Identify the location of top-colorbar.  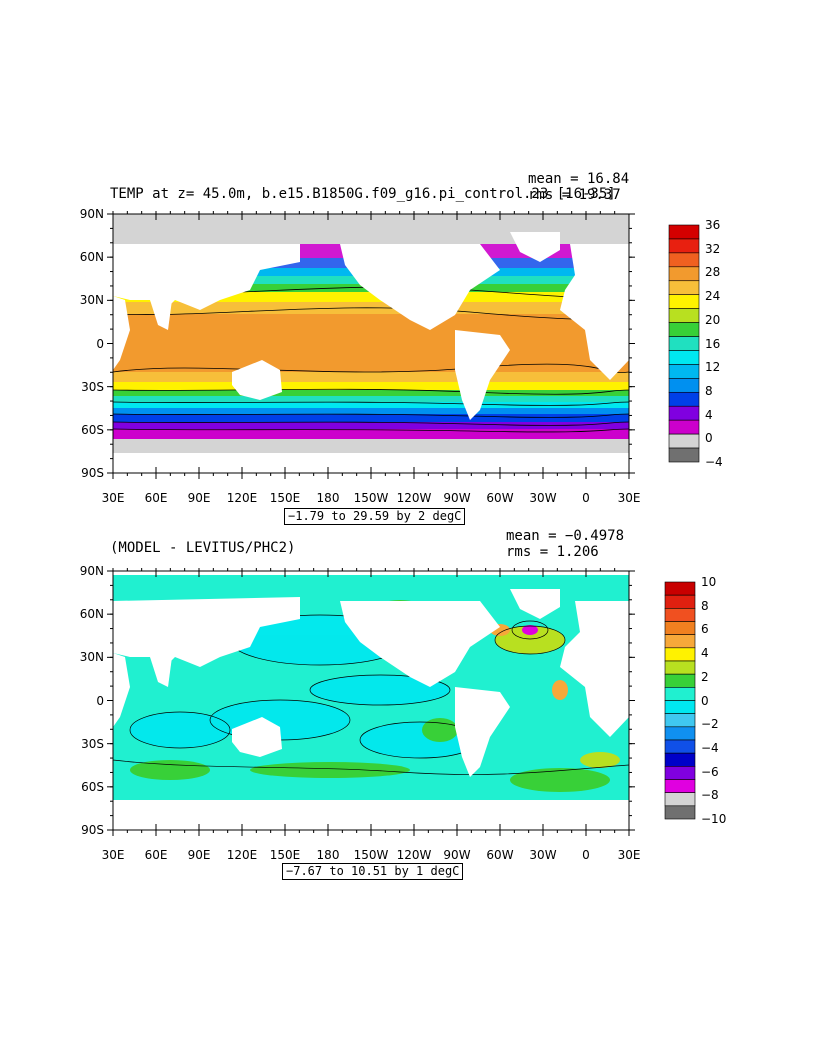
(684, 343).